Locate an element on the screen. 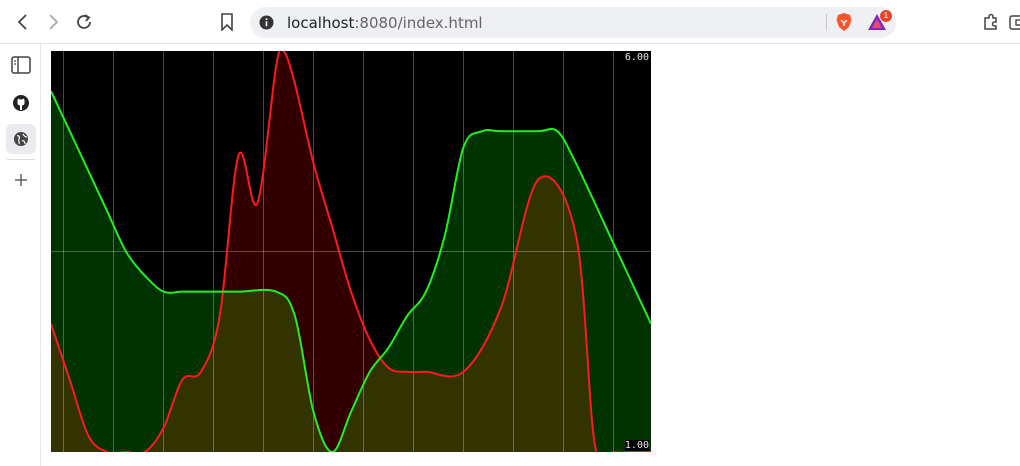  chevron-right-icon is located at coordinates (54, 22).